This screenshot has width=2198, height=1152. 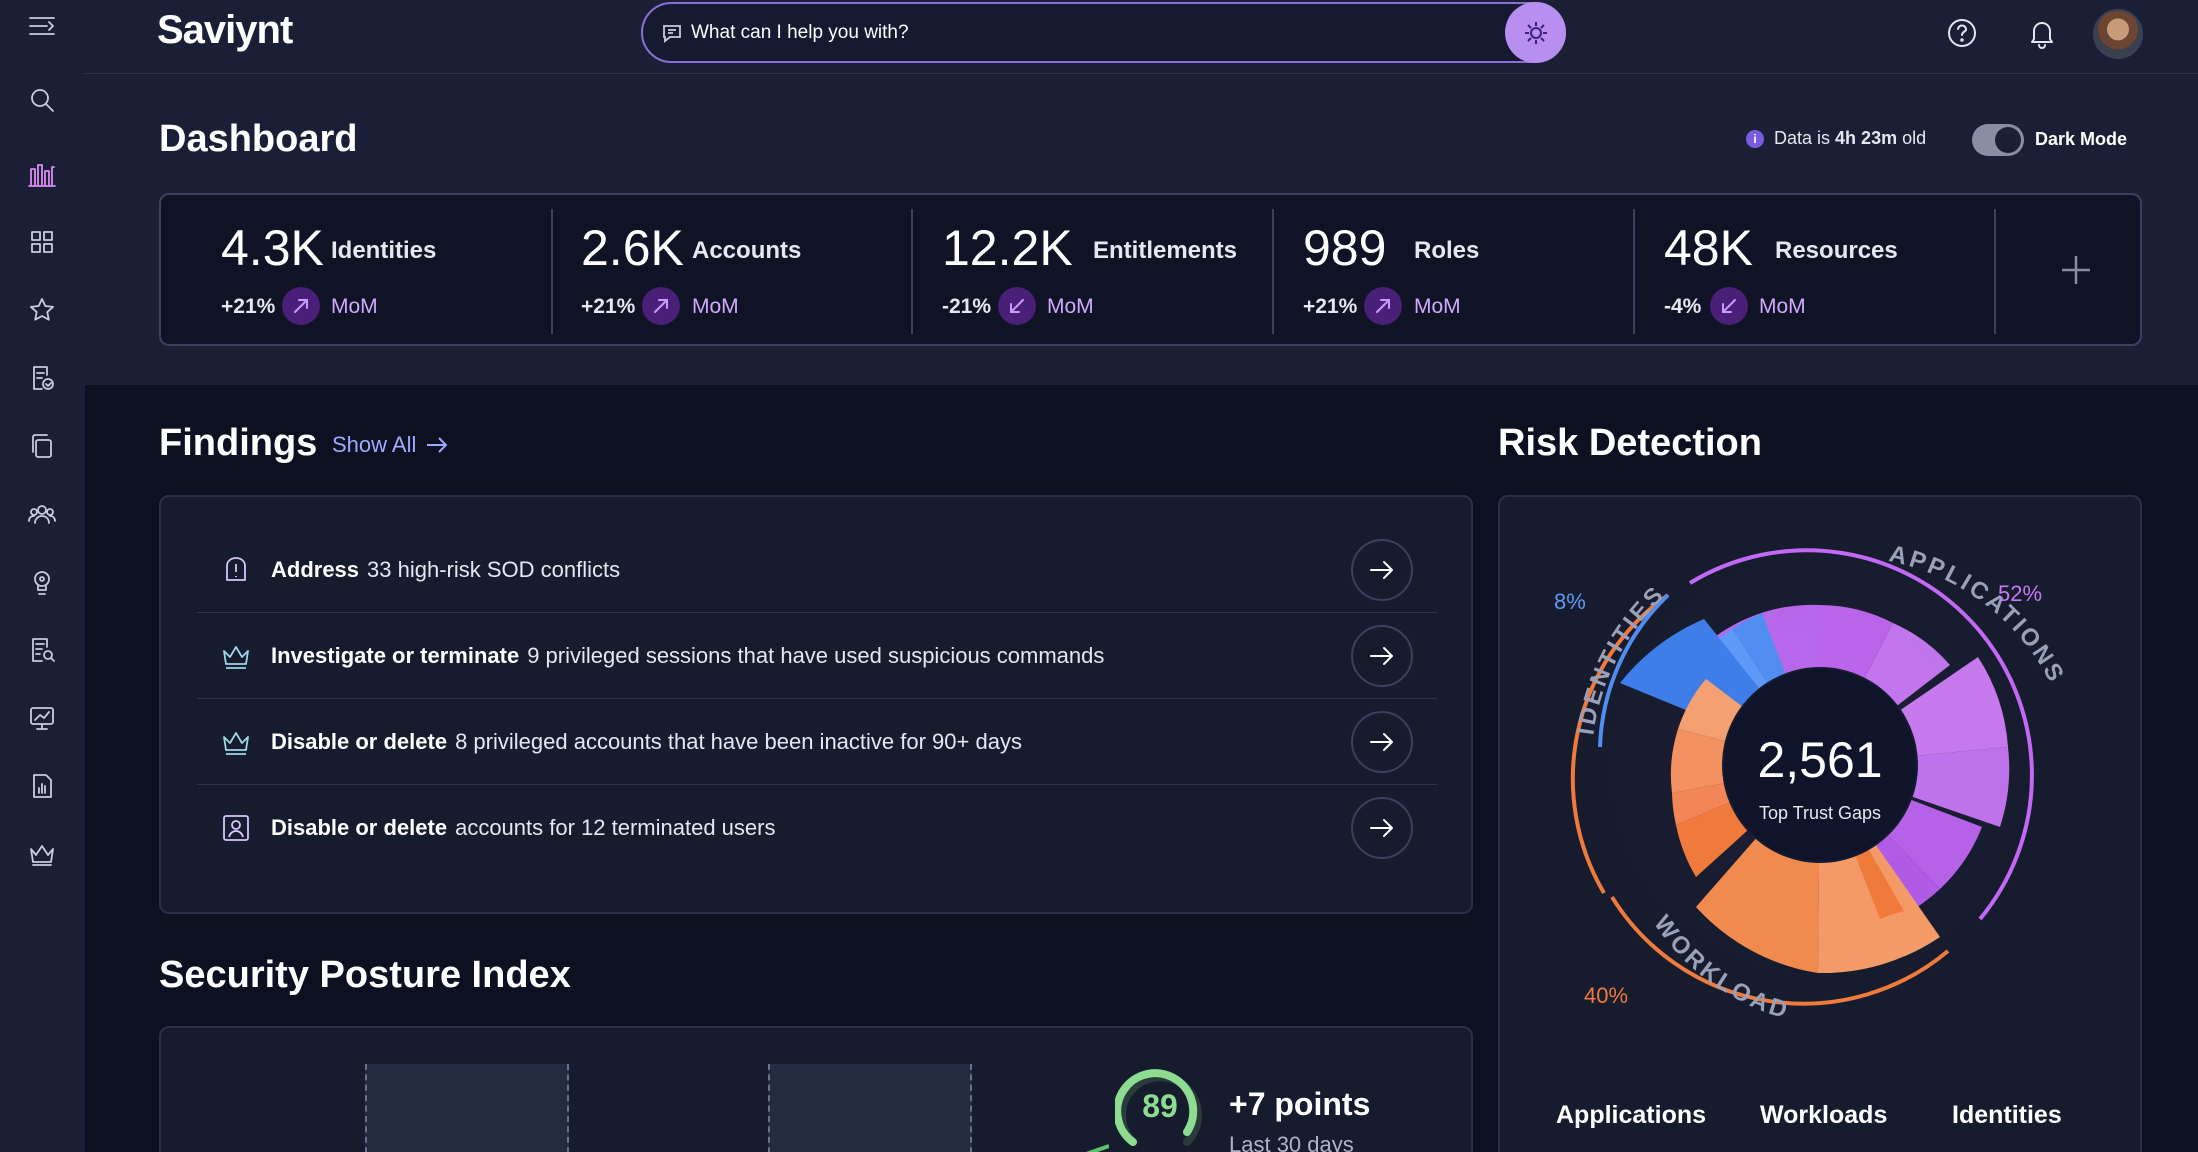 I want to click on risk-total-label: Top Trust Gaps, so click(x=1820, y=813).